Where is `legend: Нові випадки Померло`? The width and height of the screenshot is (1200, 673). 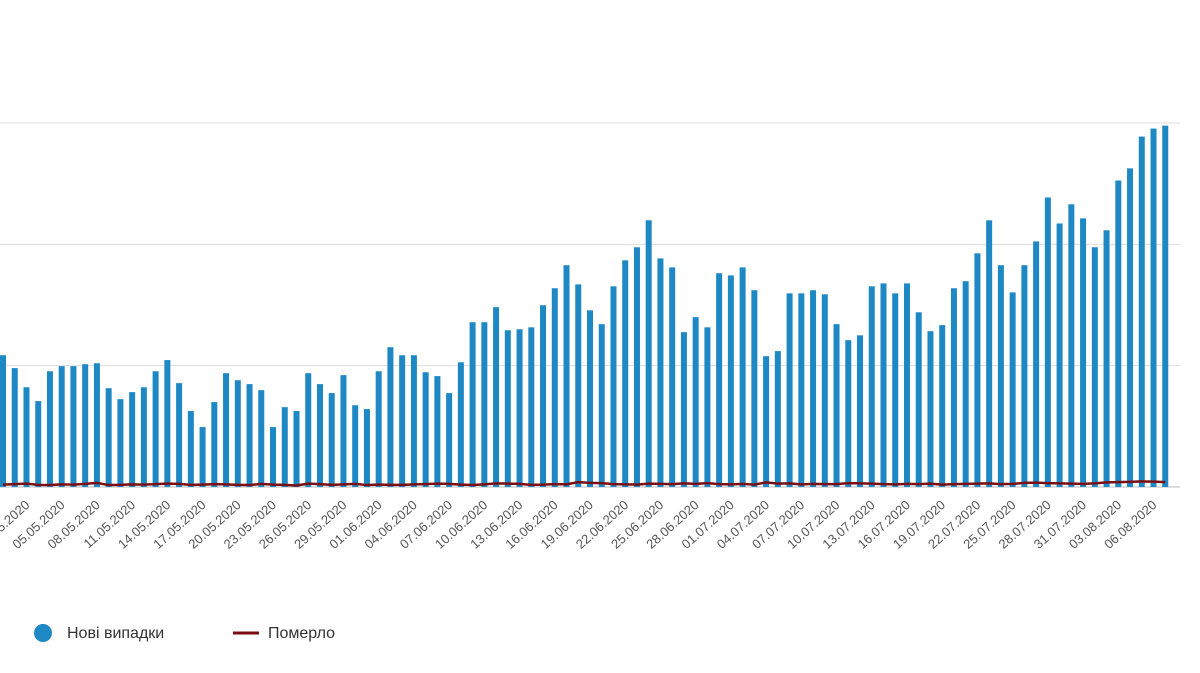
legend: Нові випадки Померло is located at coordinates (184, 633).